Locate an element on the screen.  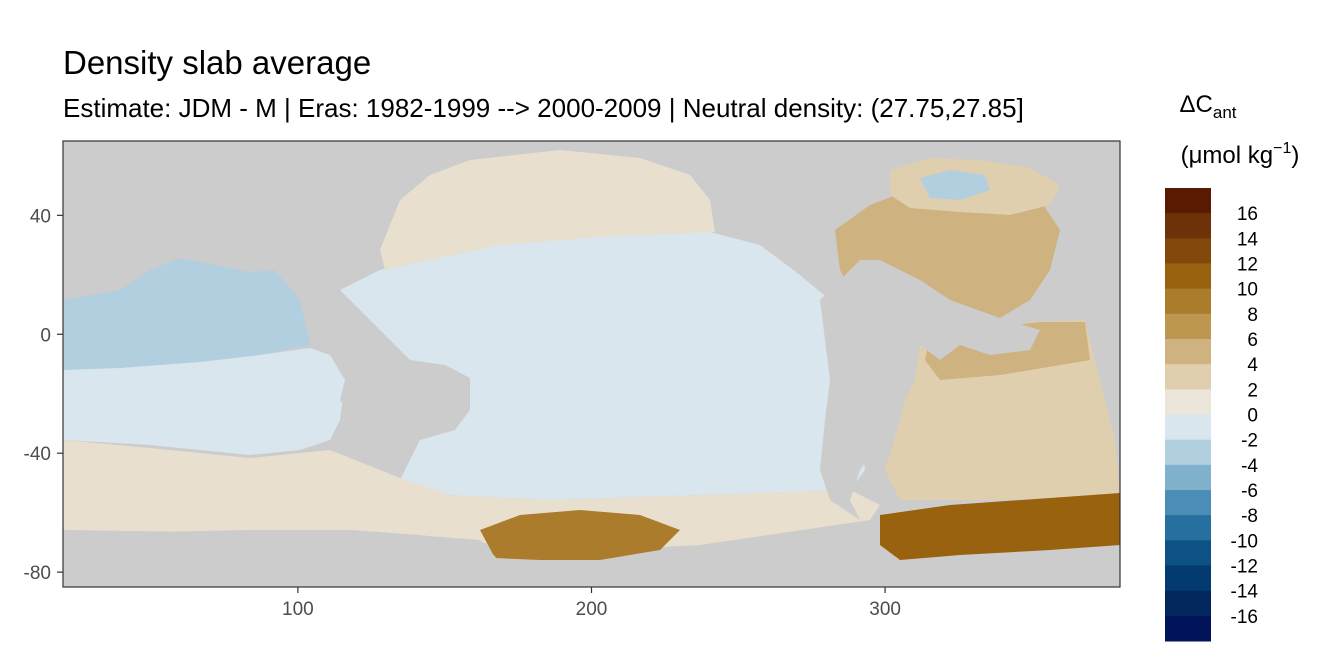
legend-labels: 16 14 12 10 8 6 4 2 0 -2 -4 -6 -8 -10 -12 -14 -16 is located at coordinates (1245, 416).